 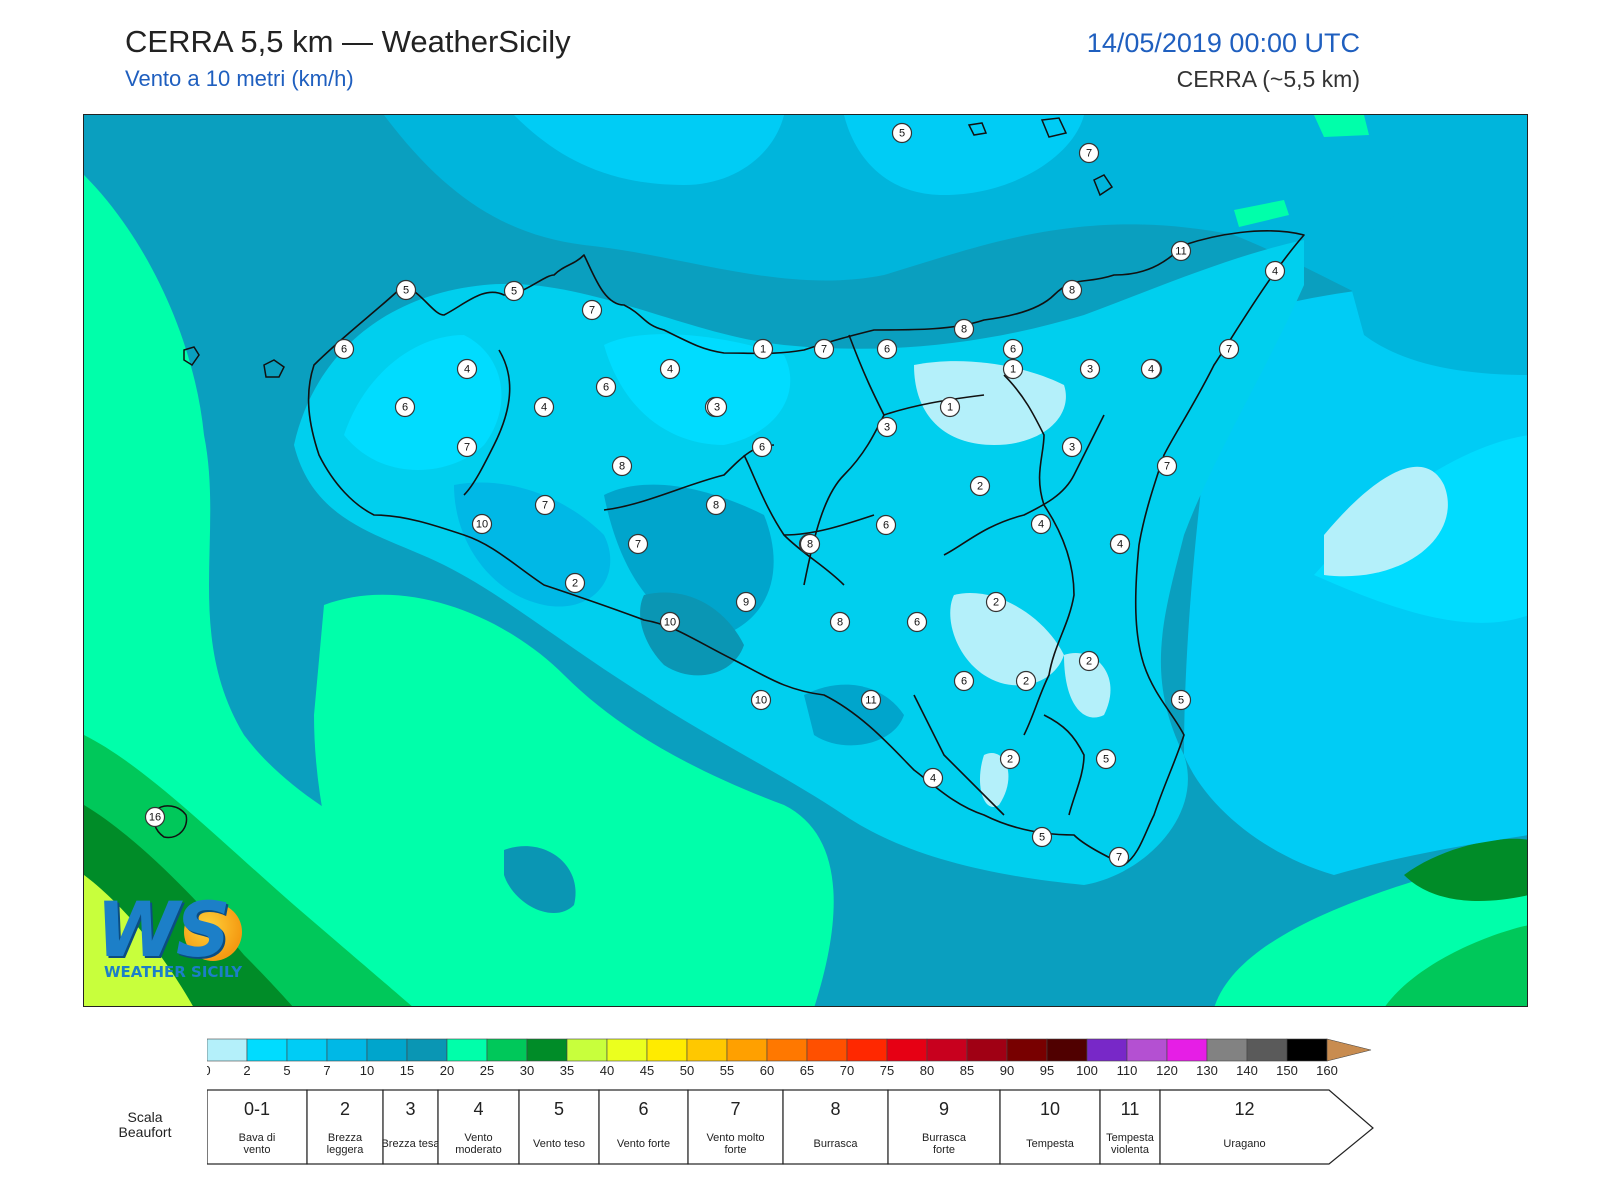 I want to click on beaufort-force: 4, so click(x=478, y=1109).